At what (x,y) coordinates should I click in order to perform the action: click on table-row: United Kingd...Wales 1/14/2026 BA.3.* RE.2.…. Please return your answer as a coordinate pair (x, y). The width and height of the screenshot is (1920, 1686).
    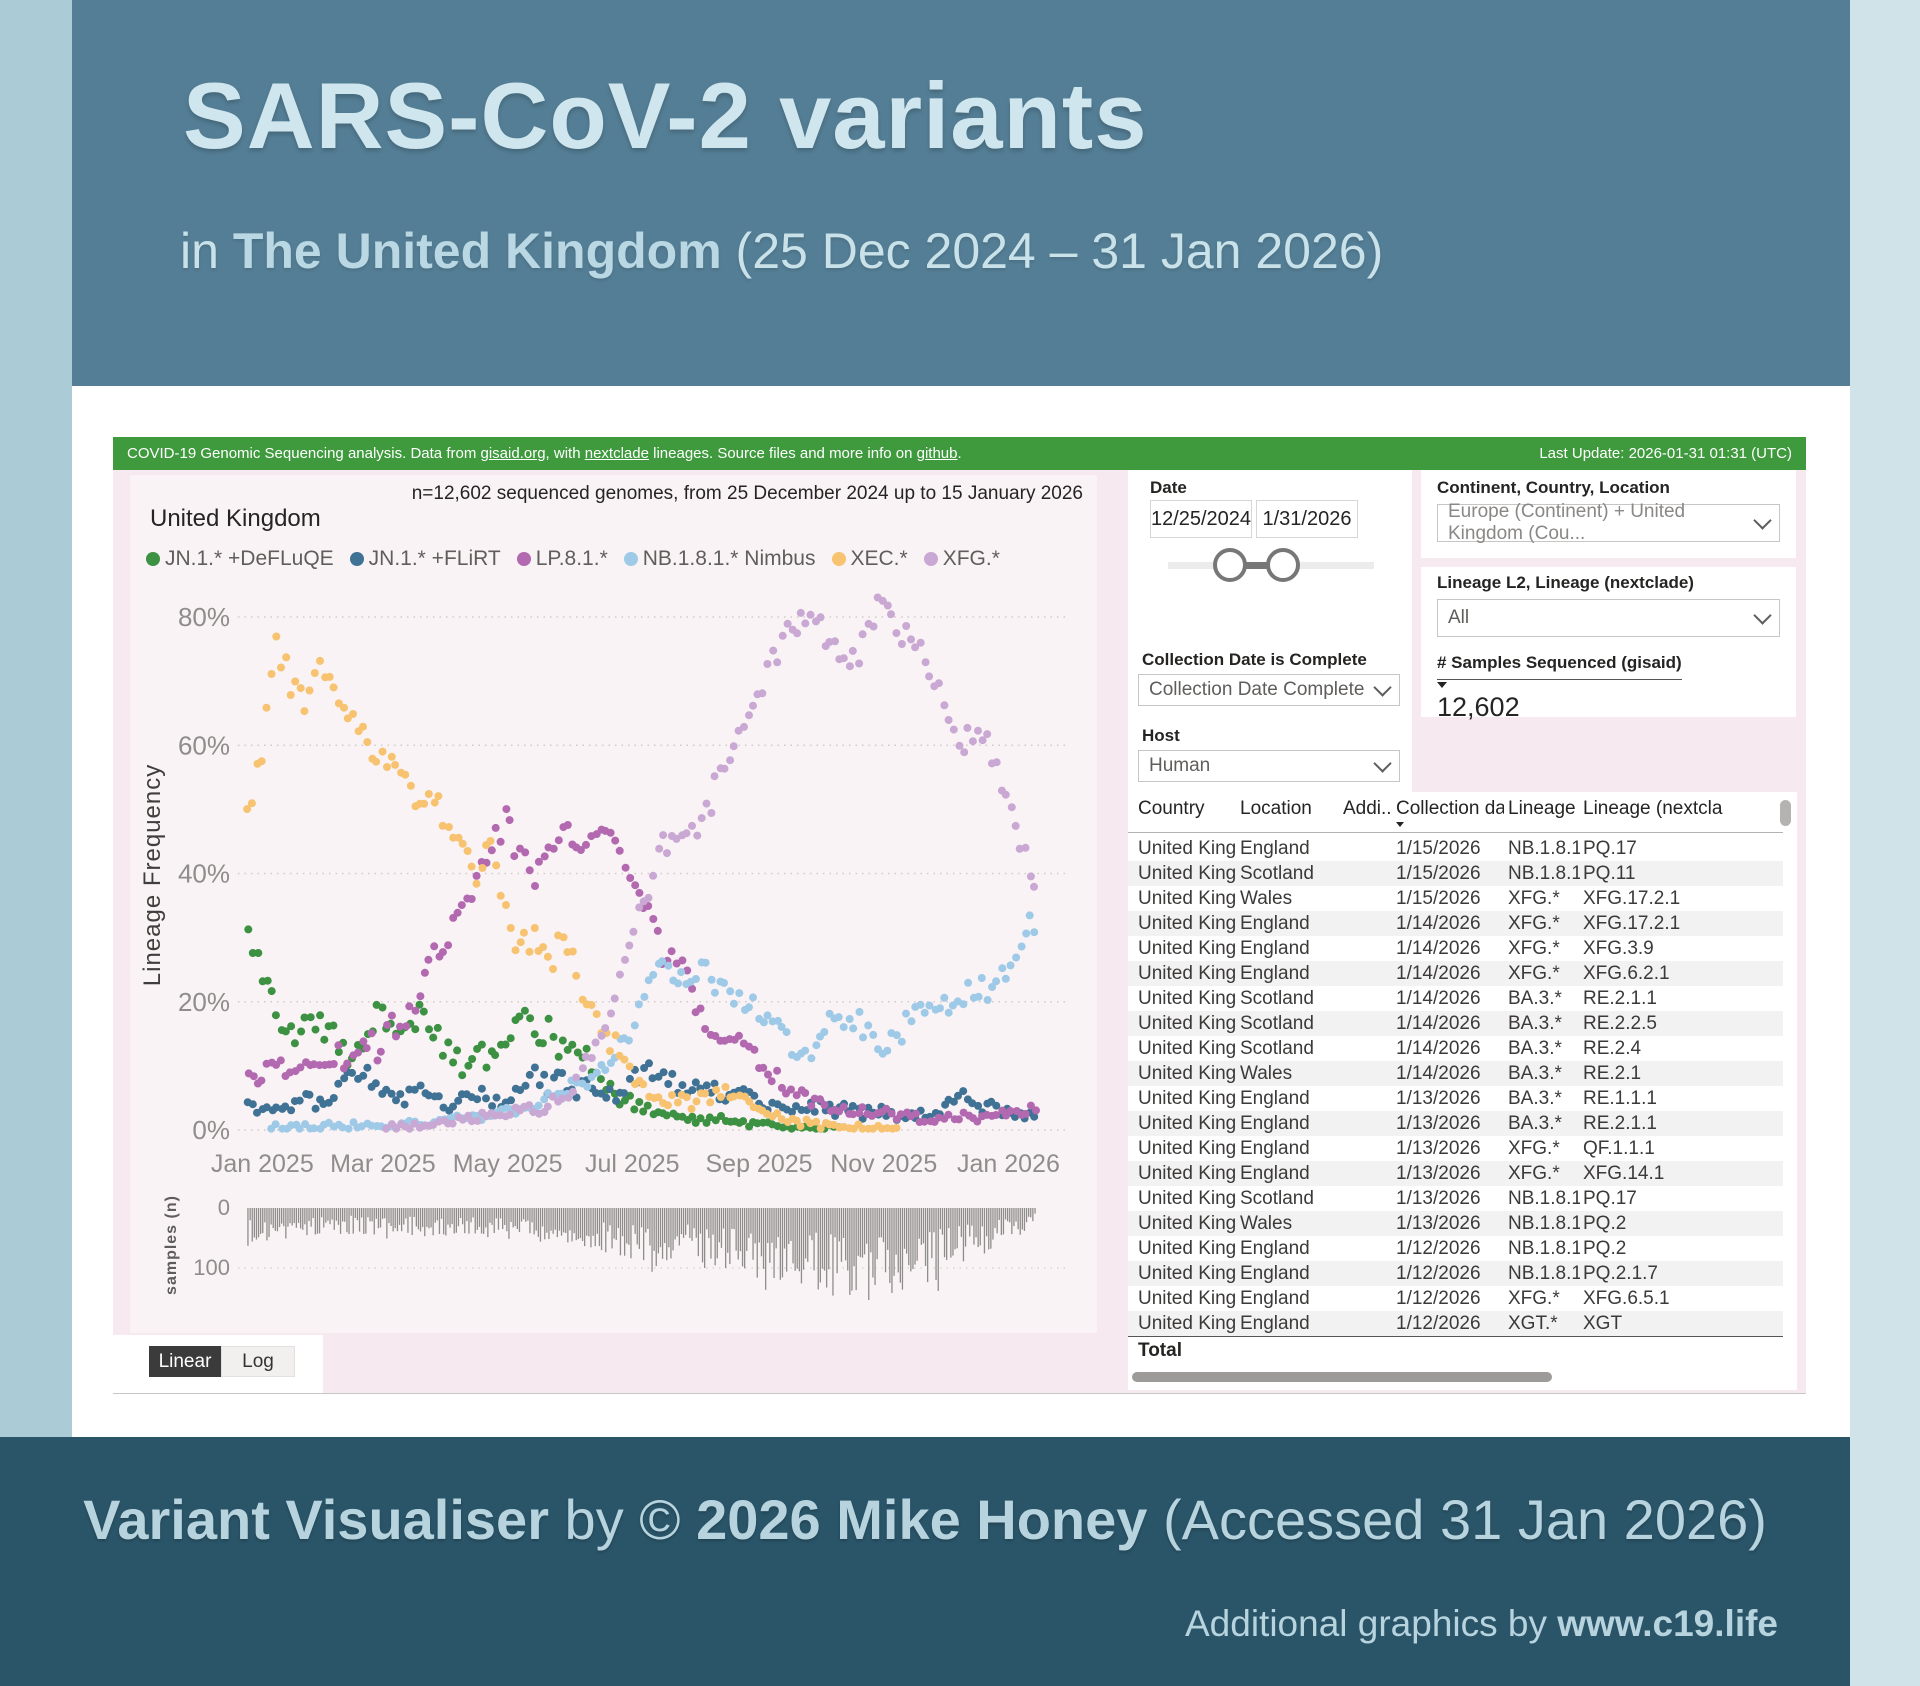
    Looking at the image, I should click on (1455, 1073).